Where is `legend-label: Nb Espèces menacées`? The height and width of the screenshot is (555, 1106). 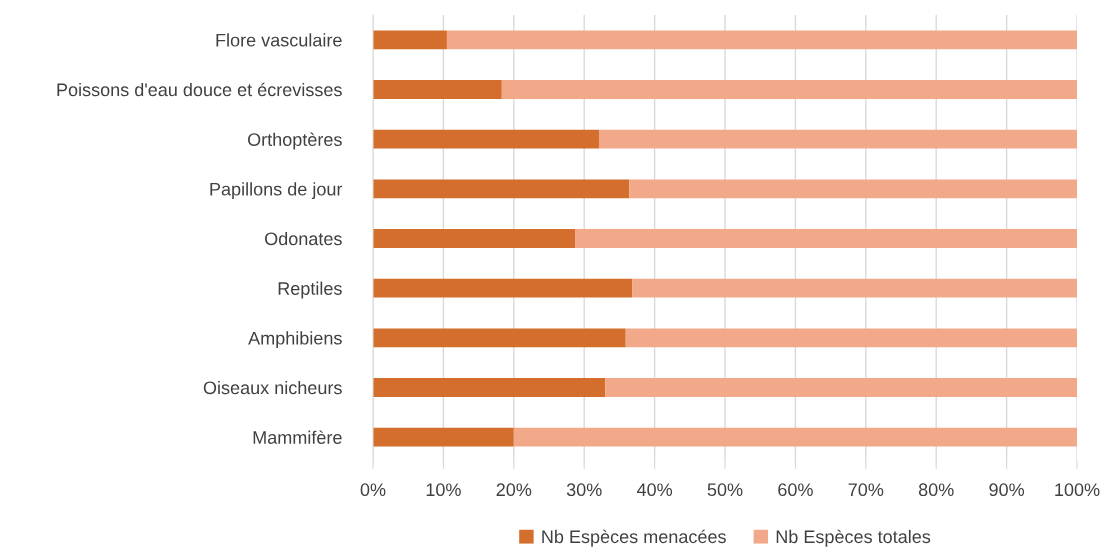 legend-label: Nb Espèces menacées is located at coordinates (634, 538).